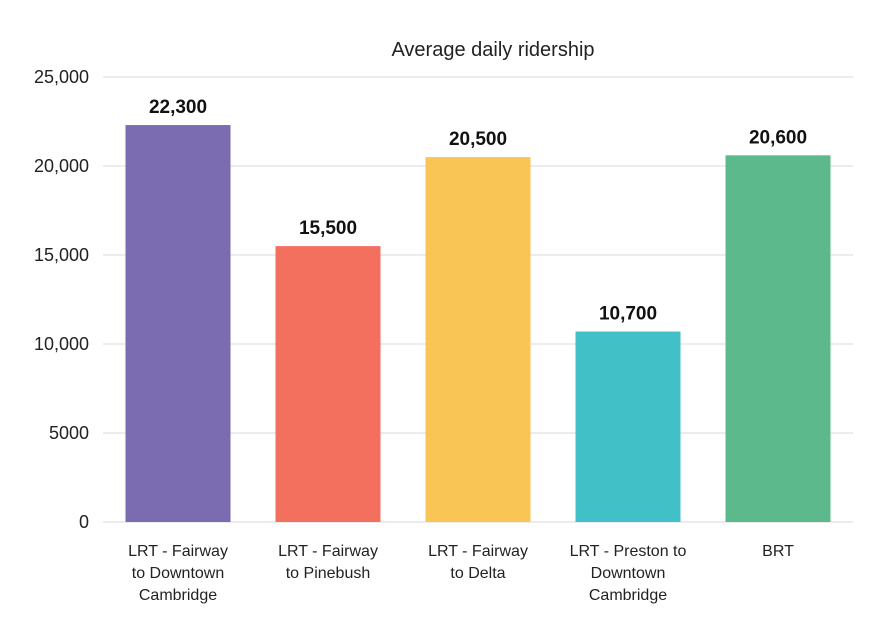 The image size is (872, 623). I want to click on y-tick-label: 15,000, so click(61, 255).